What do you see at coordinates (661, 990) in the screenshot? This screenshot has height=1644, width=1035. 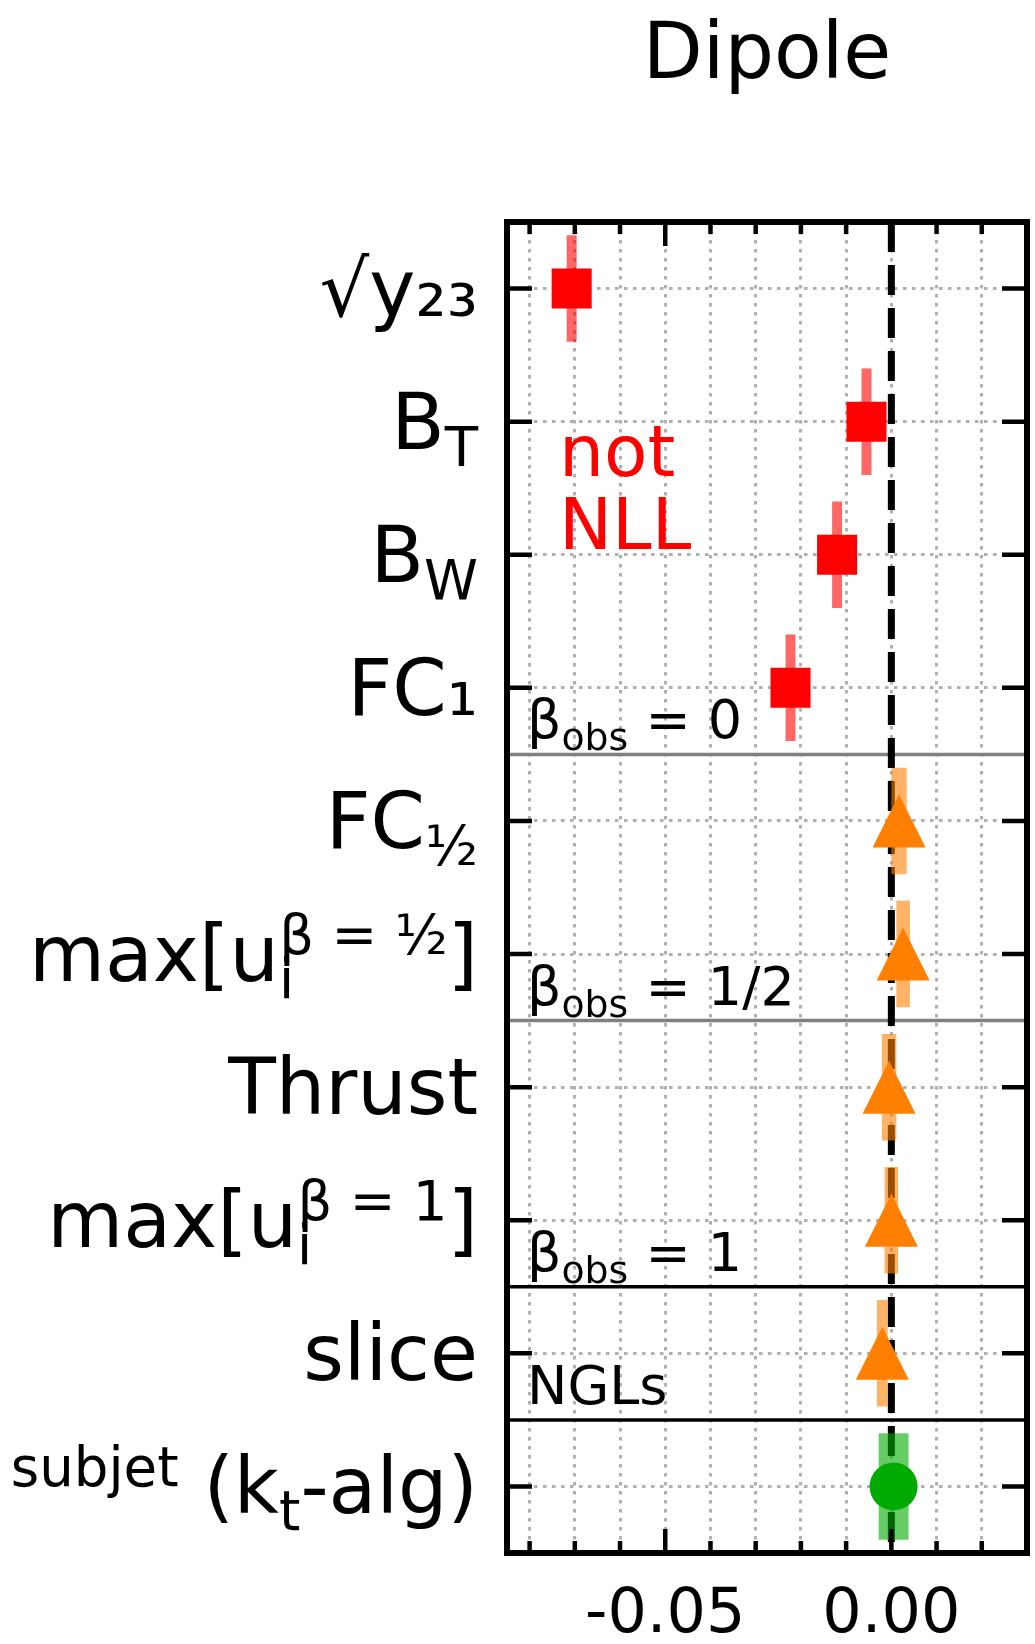 I see `annotation: β$_{obs}$ = 1/2` at bounding box center [661, 990].